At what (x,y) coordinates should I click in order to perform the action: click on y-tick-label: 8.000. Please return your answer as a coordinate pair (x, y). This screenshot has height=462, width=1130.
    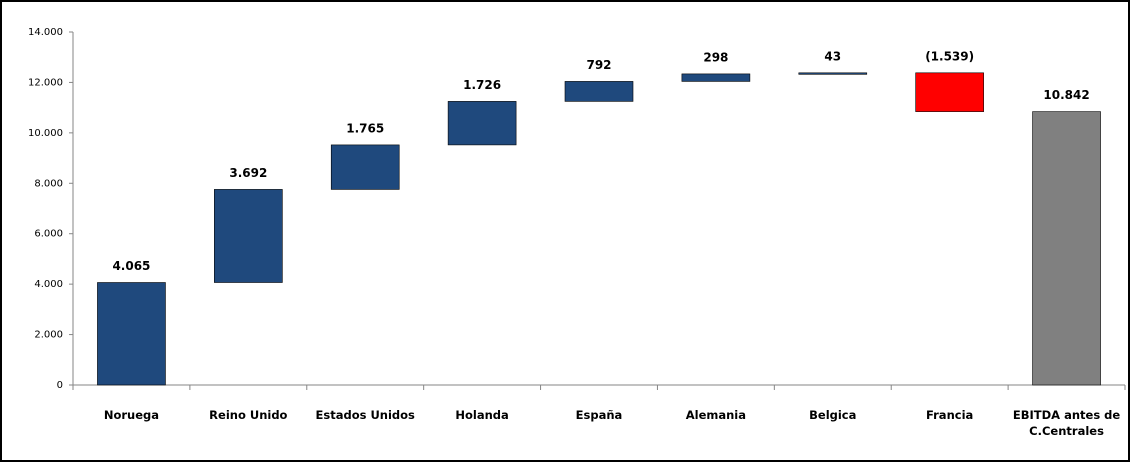
    Looking at the image, I should click on (48, 183).